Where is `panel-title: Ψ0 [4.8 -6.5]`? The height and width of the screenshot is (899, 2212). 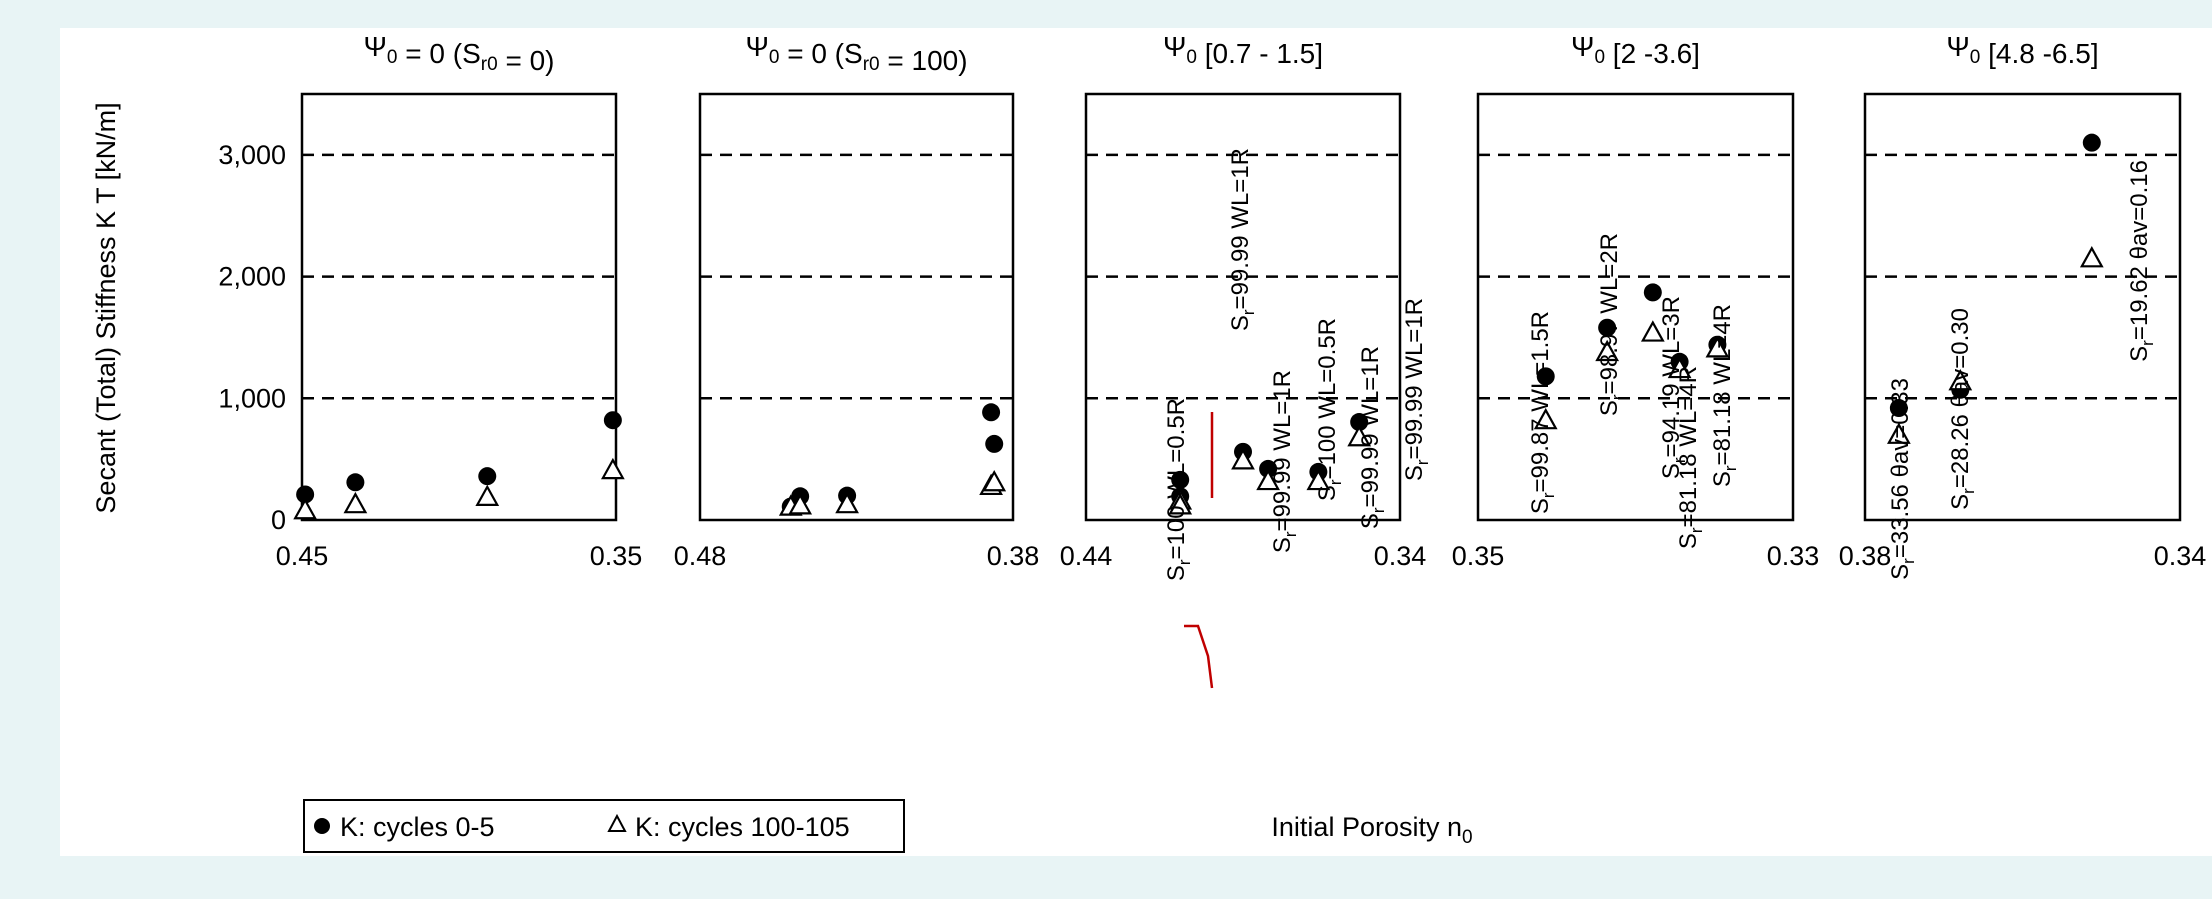 panel-title: Ψ0 [4.8 -6.5] is located at coordinates (2022, 50).